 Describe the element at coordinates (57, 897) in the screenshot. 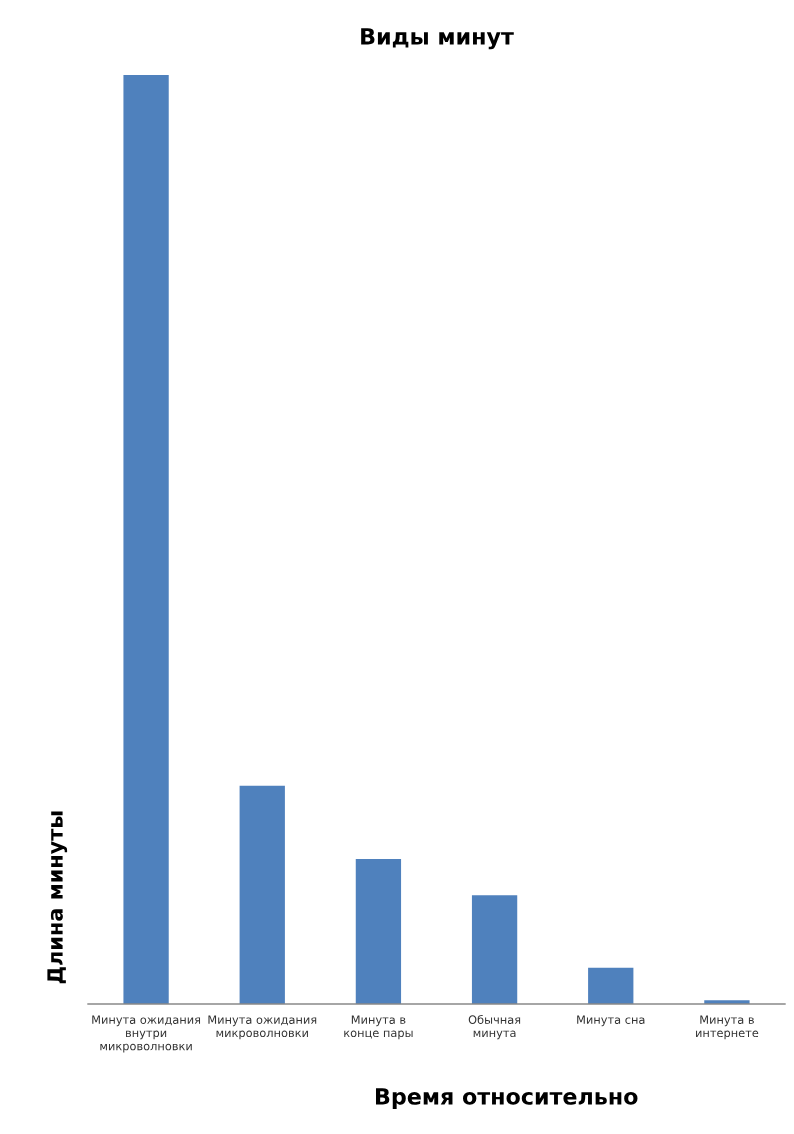

I see `y-axis-title: Длина минуты` at that location.